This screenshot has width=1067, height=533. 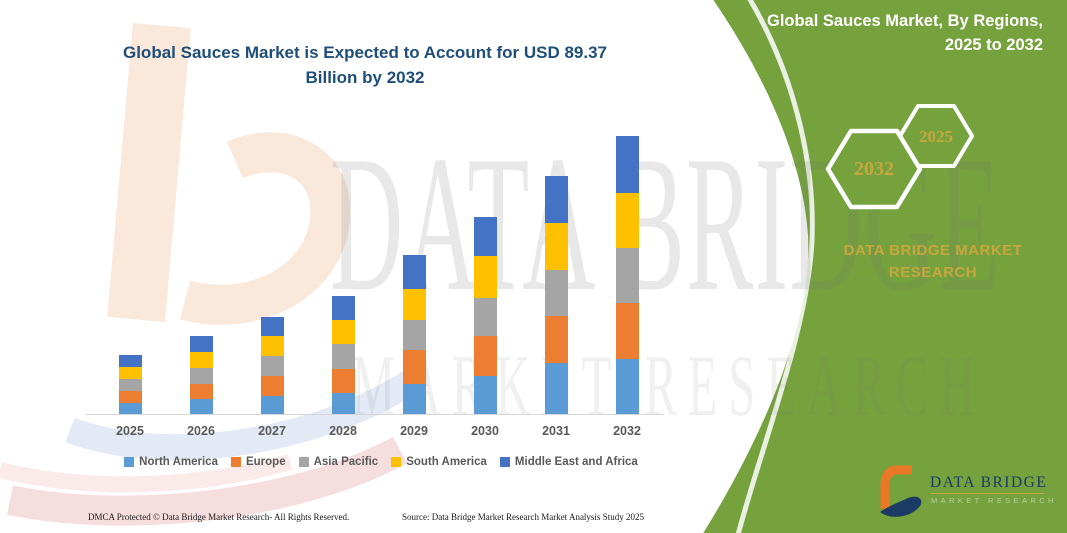 I want to click on bar-segment-2026-south-america, so click(x=201, y=359).